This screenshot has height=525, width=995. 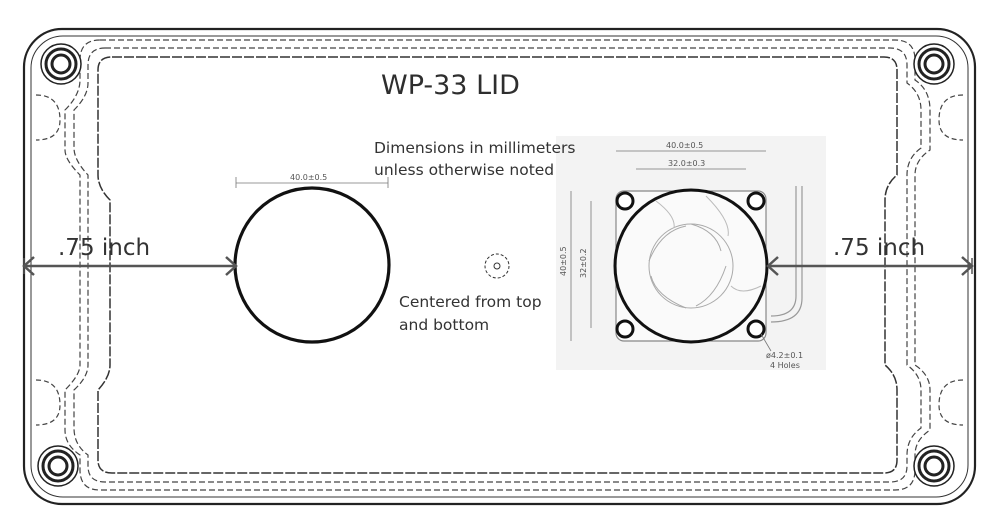 I want to click on left-upper-notch, so click(x=48, y=117).